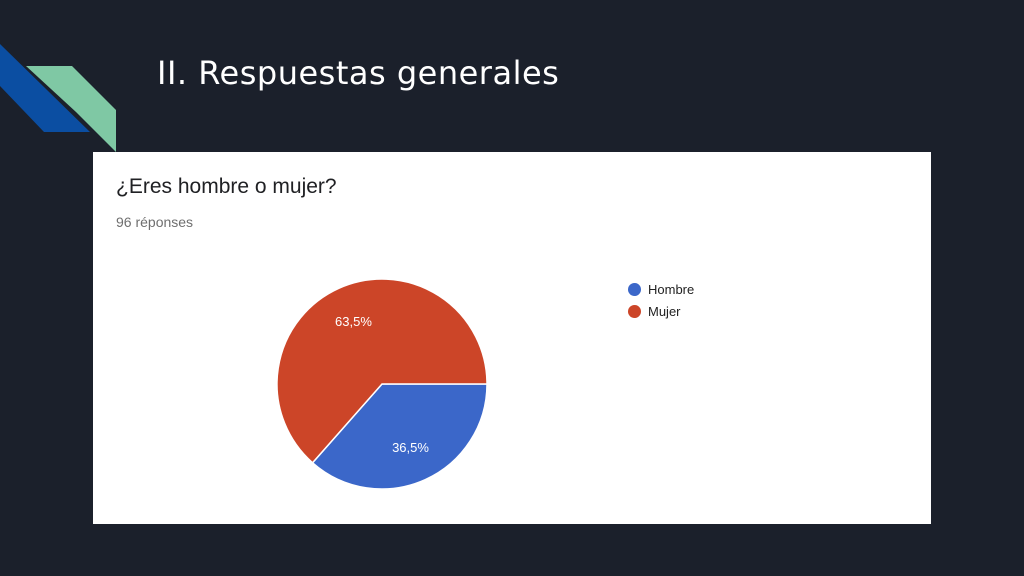  I want to click on responses-count: 96 réponses, so click(155, 222).